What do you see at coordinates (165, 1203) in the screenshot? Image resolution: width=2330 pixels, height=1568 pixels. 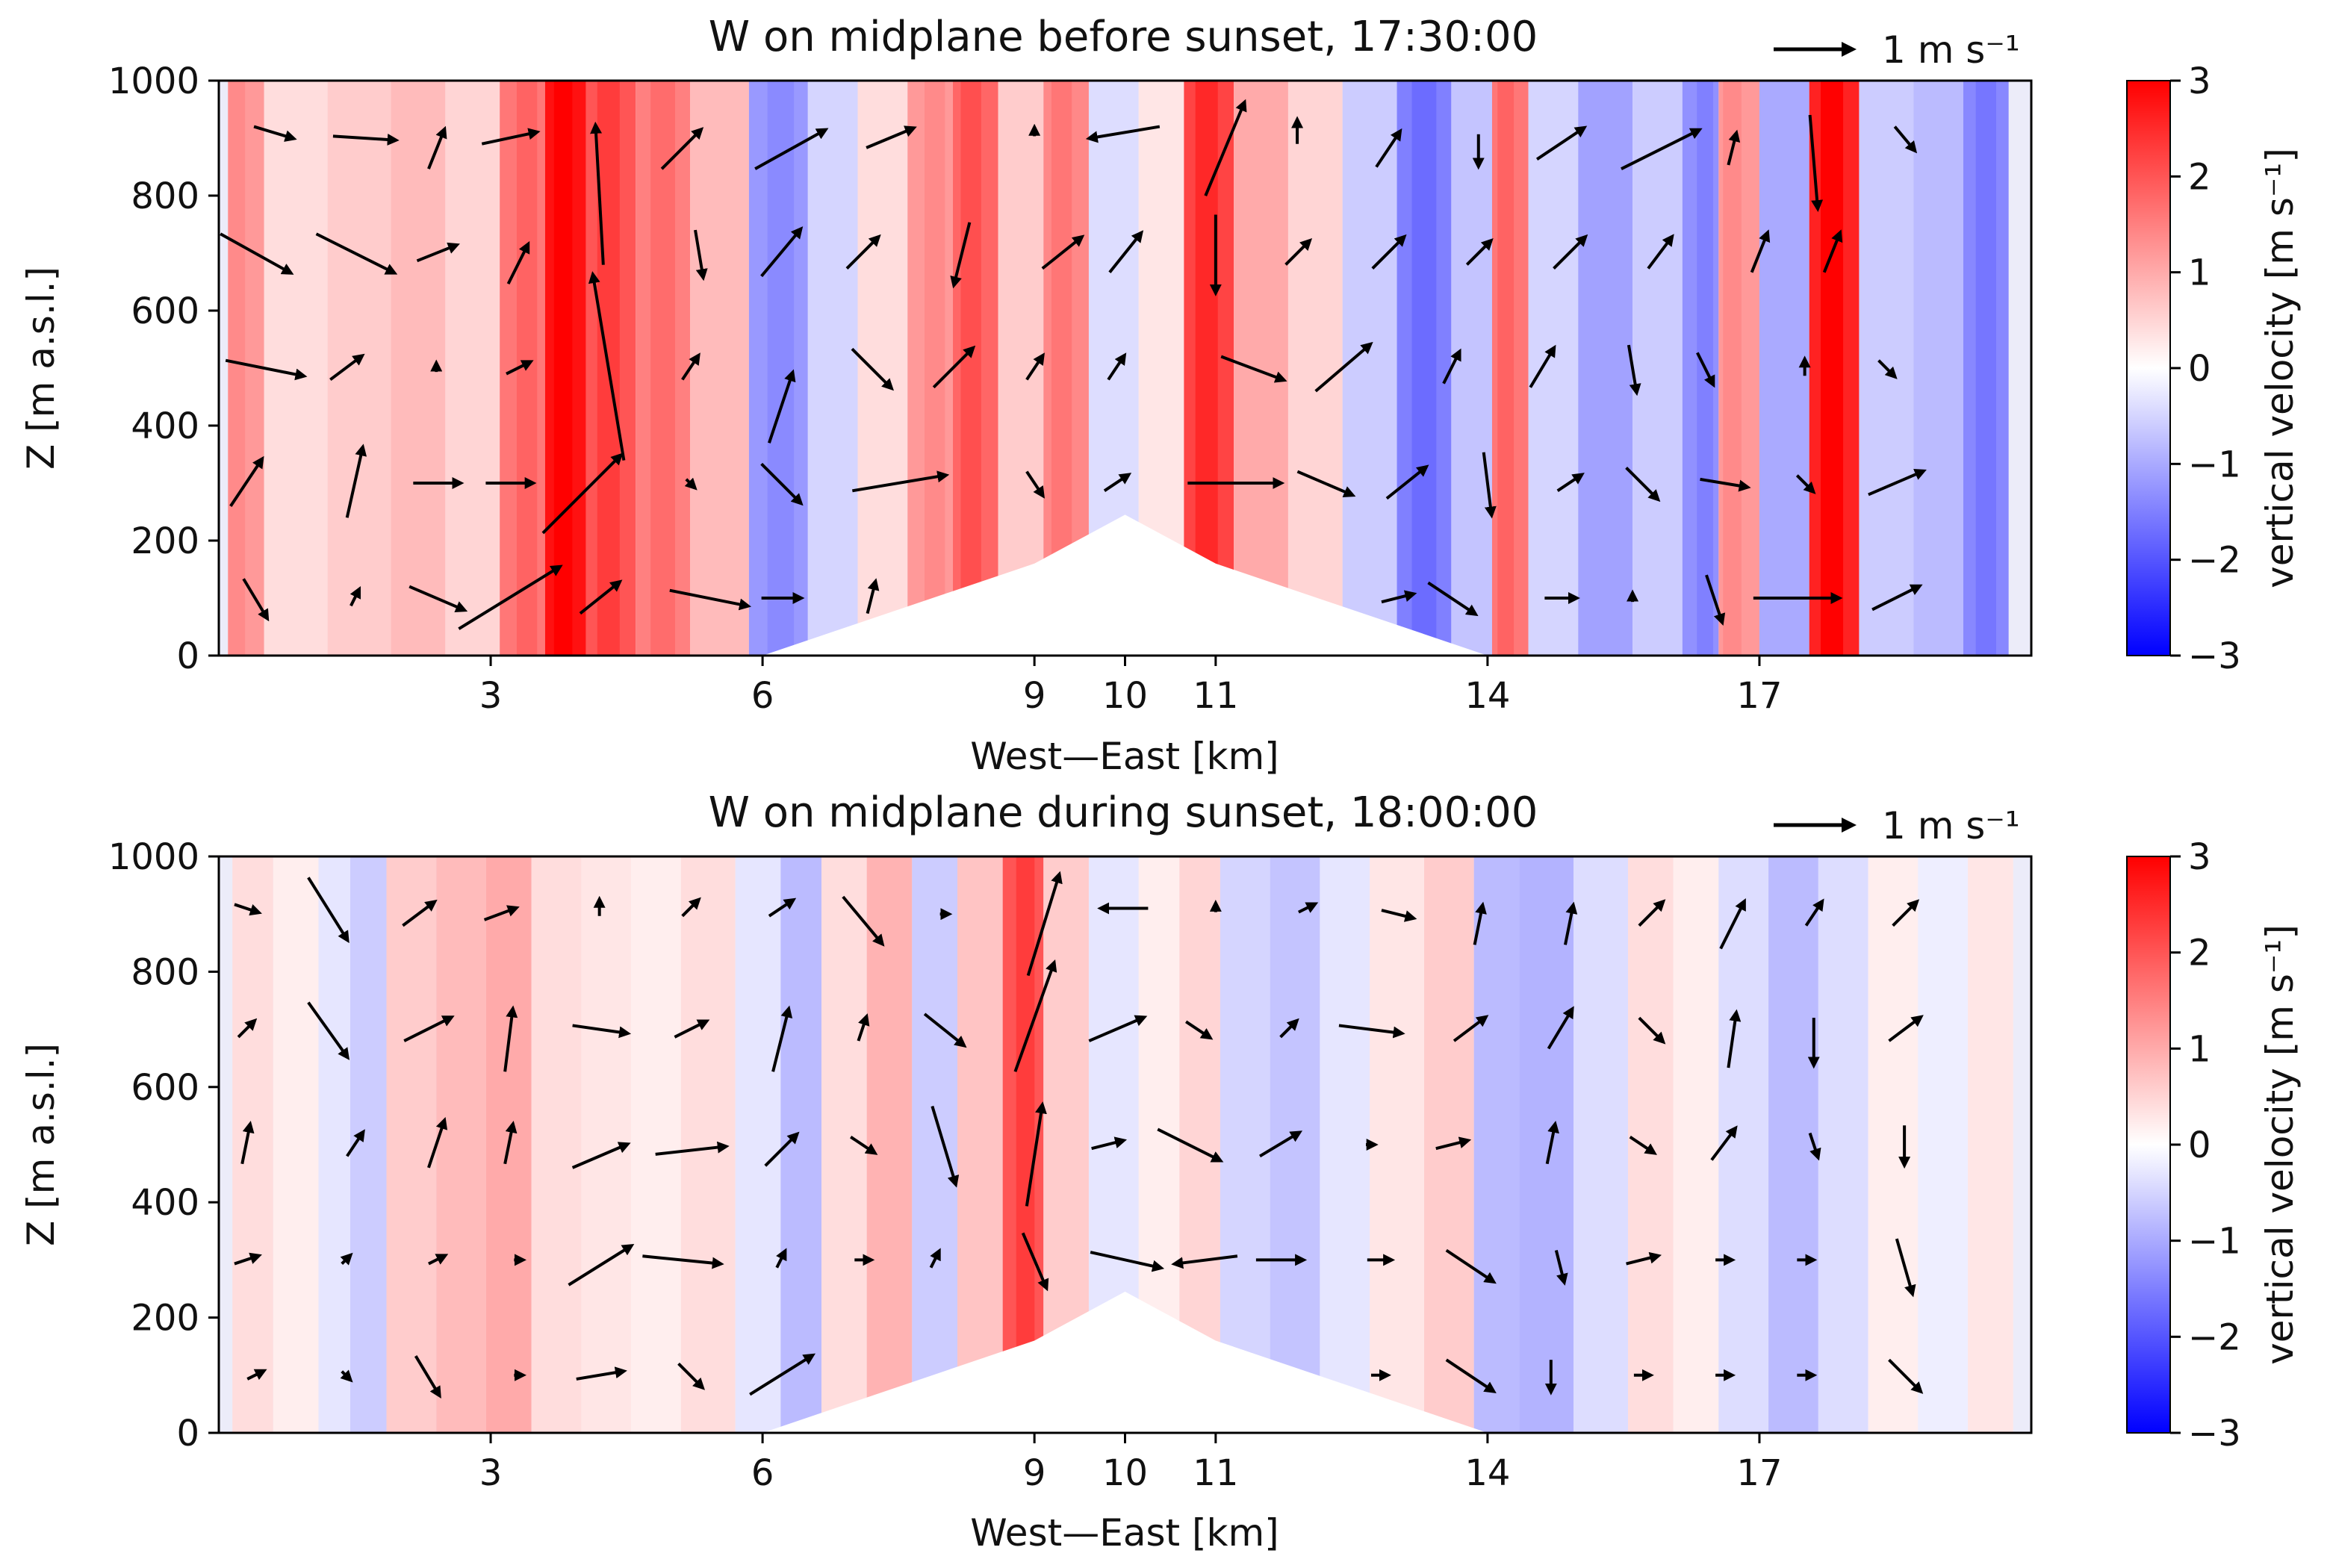 I see `y-tick-label: 400` at bounding box center [165, 1203].